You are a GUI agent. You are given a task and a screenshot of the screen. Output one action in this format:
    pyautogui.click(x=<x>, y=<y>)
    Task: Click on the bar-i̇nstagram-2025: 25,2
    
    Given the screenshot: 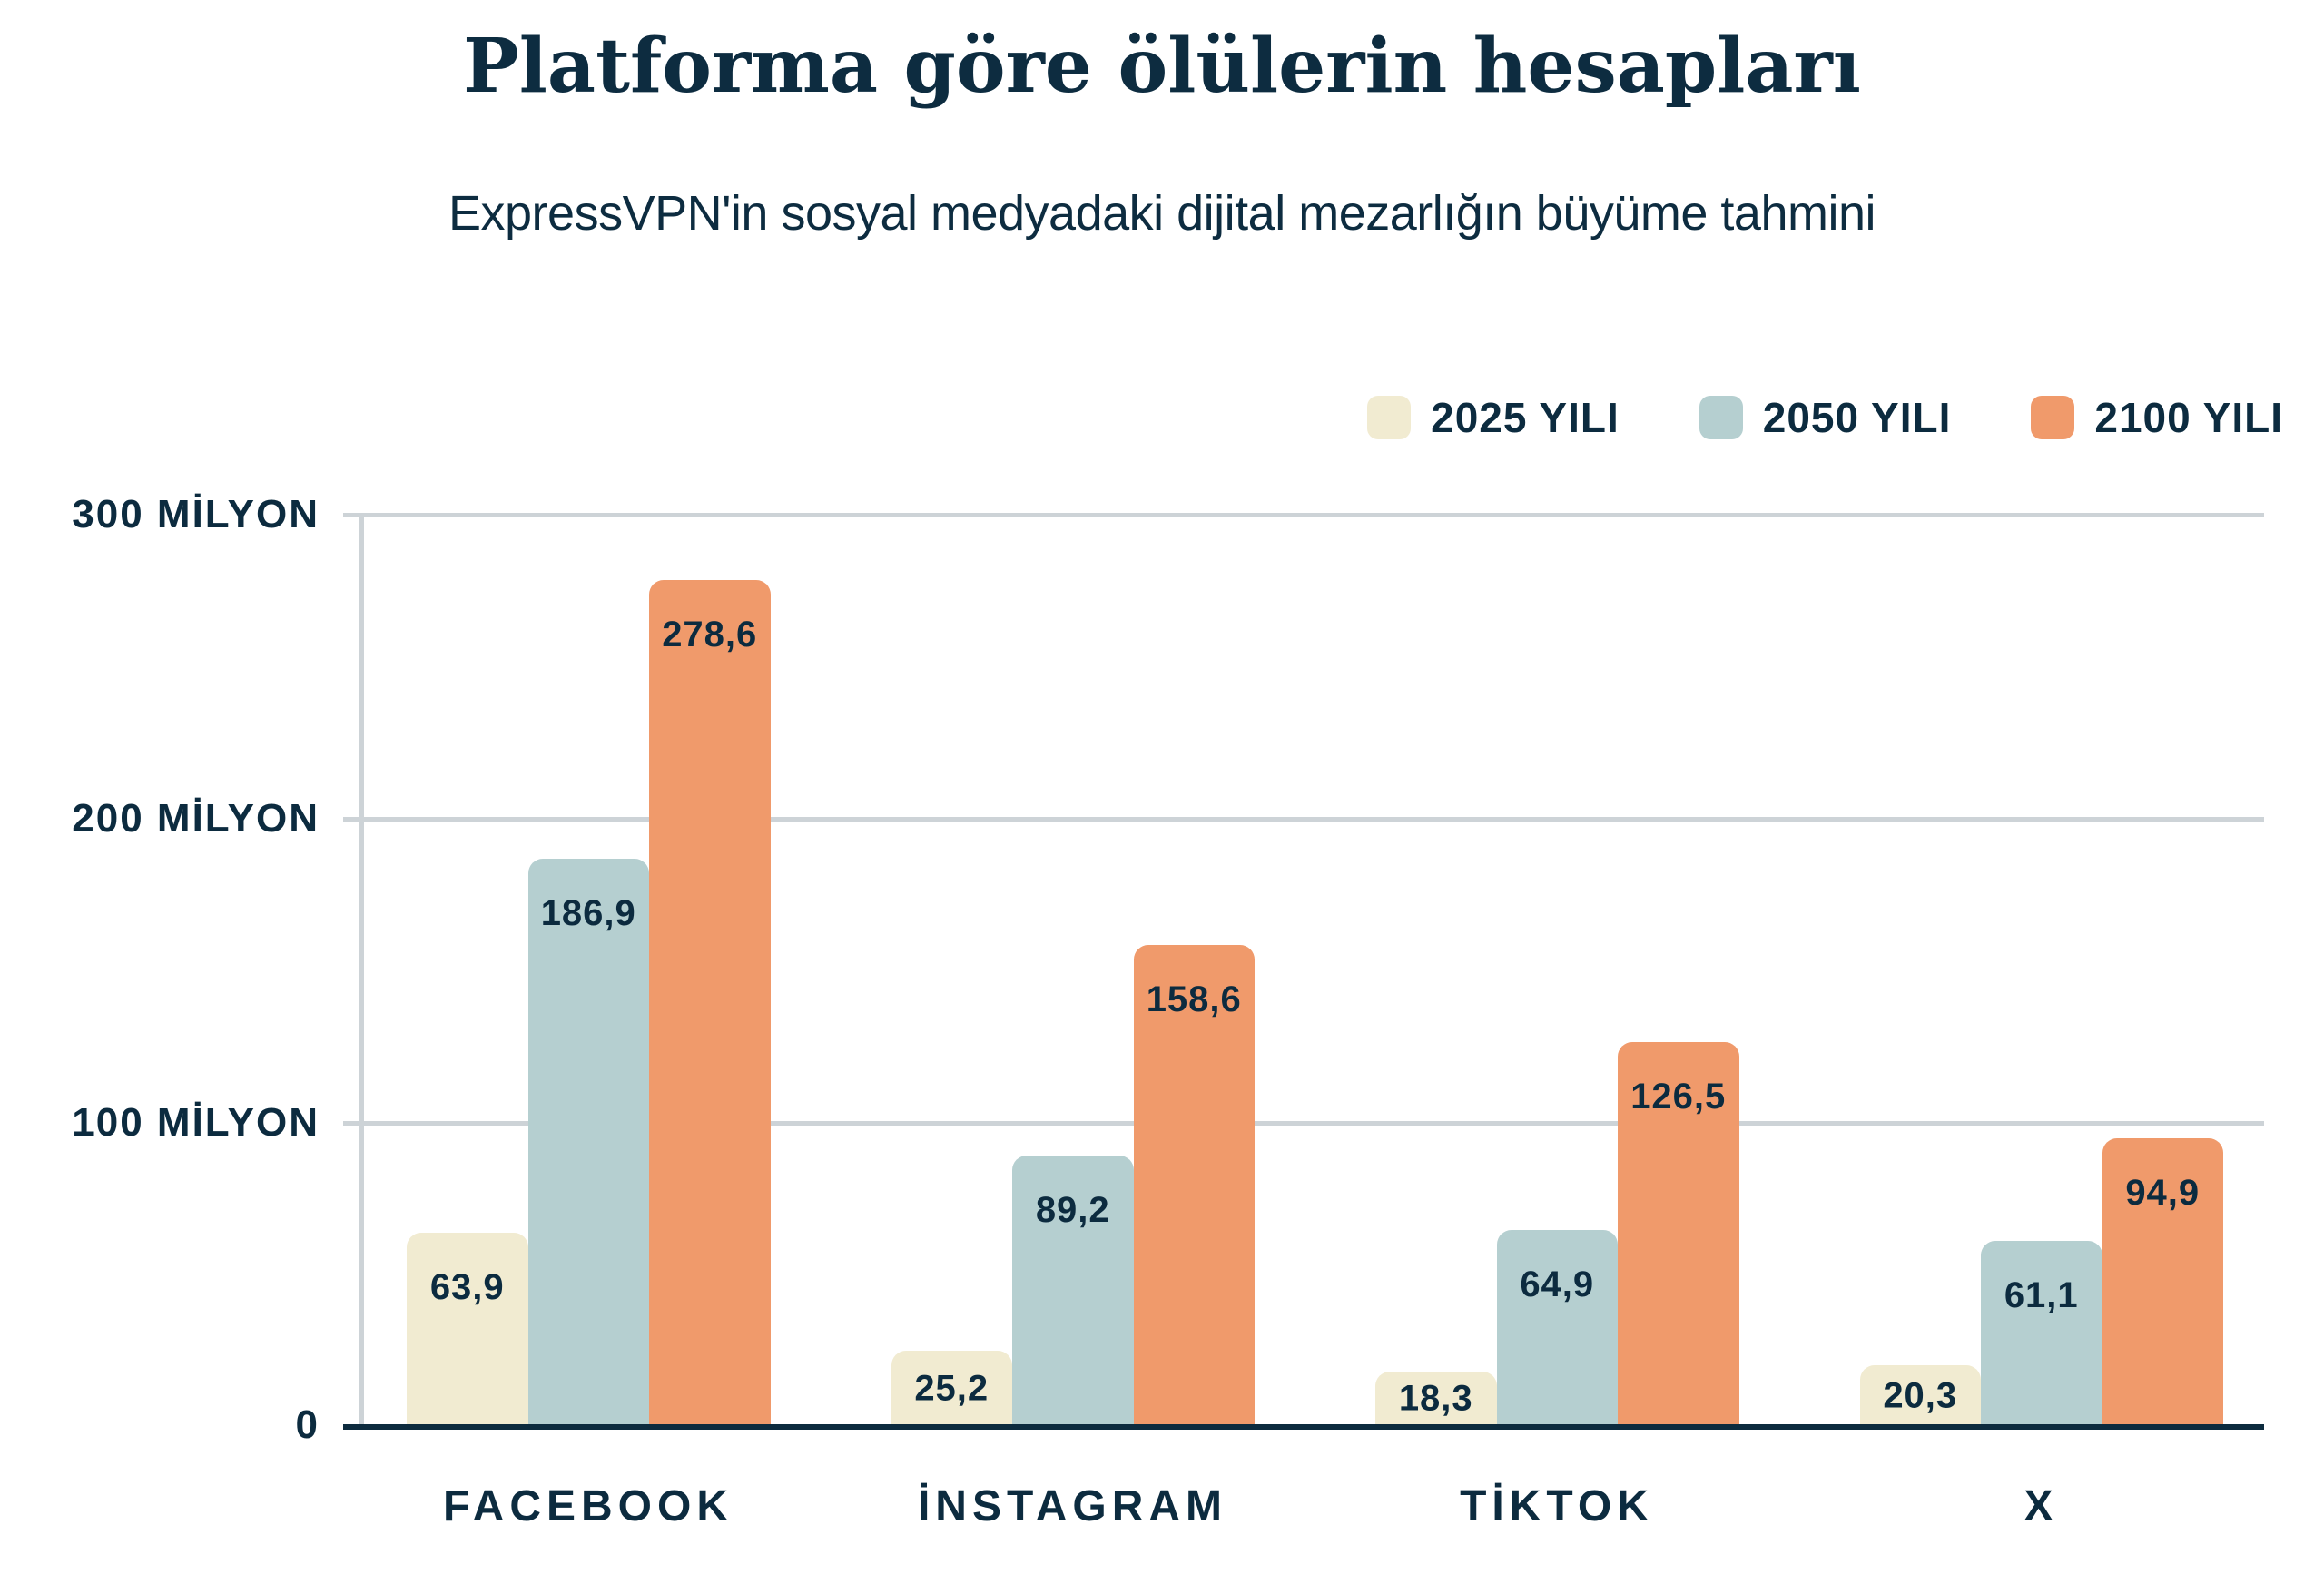 What is the action you would take?
    pyautogui.click(x=951, y=1388)
    